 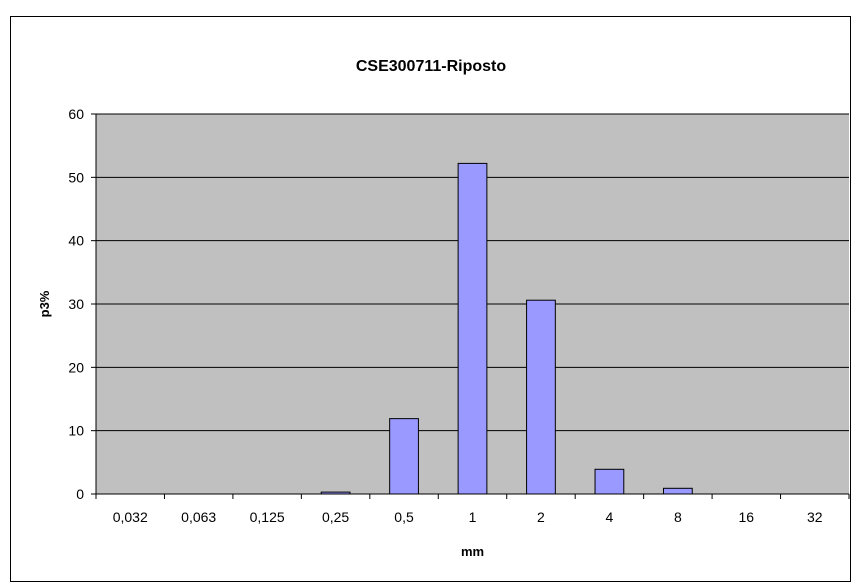 I want to click on x-tick-label: 2, so click(x=541, y=517).